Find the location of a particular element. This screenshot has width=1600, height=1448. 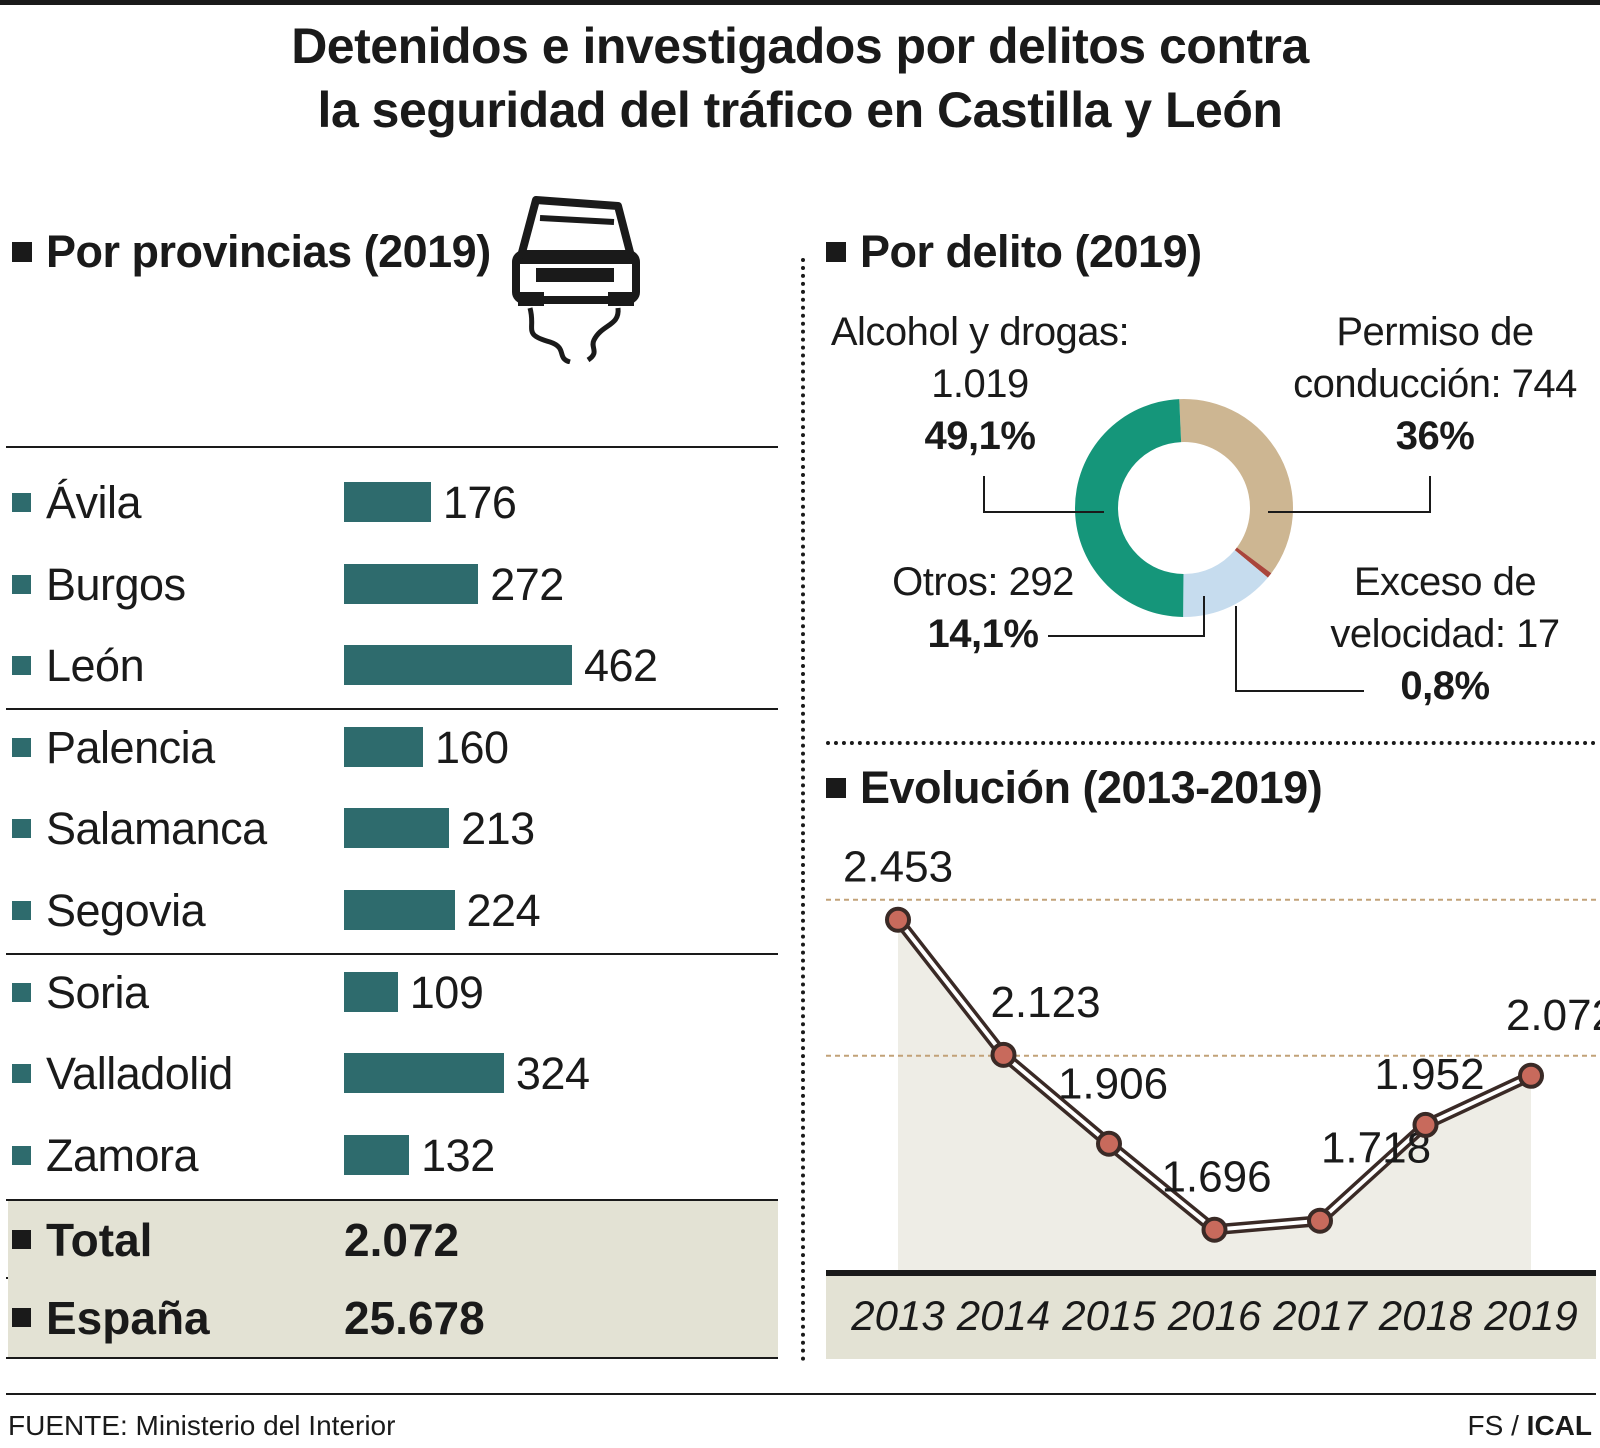

total-square-icon is located at coordinates (21, 1239).